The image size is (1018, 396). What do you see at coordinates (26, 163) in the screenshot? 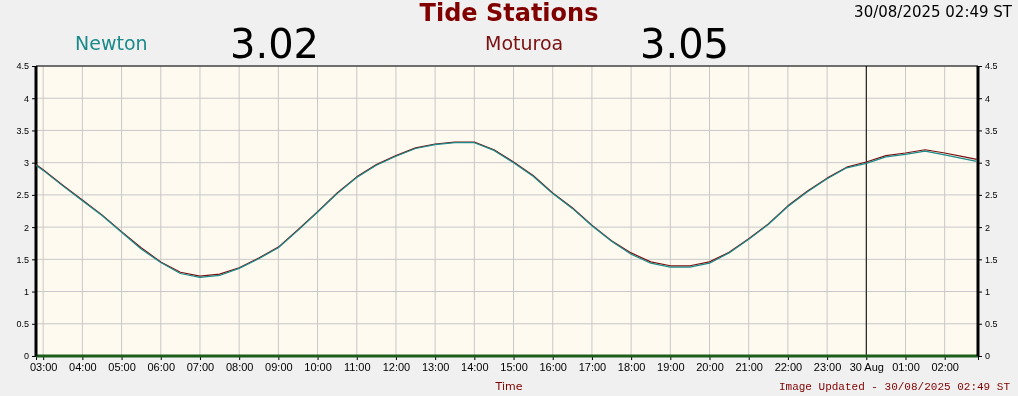
I see `y-tick-label: 3` at bounding box center [26, 163].